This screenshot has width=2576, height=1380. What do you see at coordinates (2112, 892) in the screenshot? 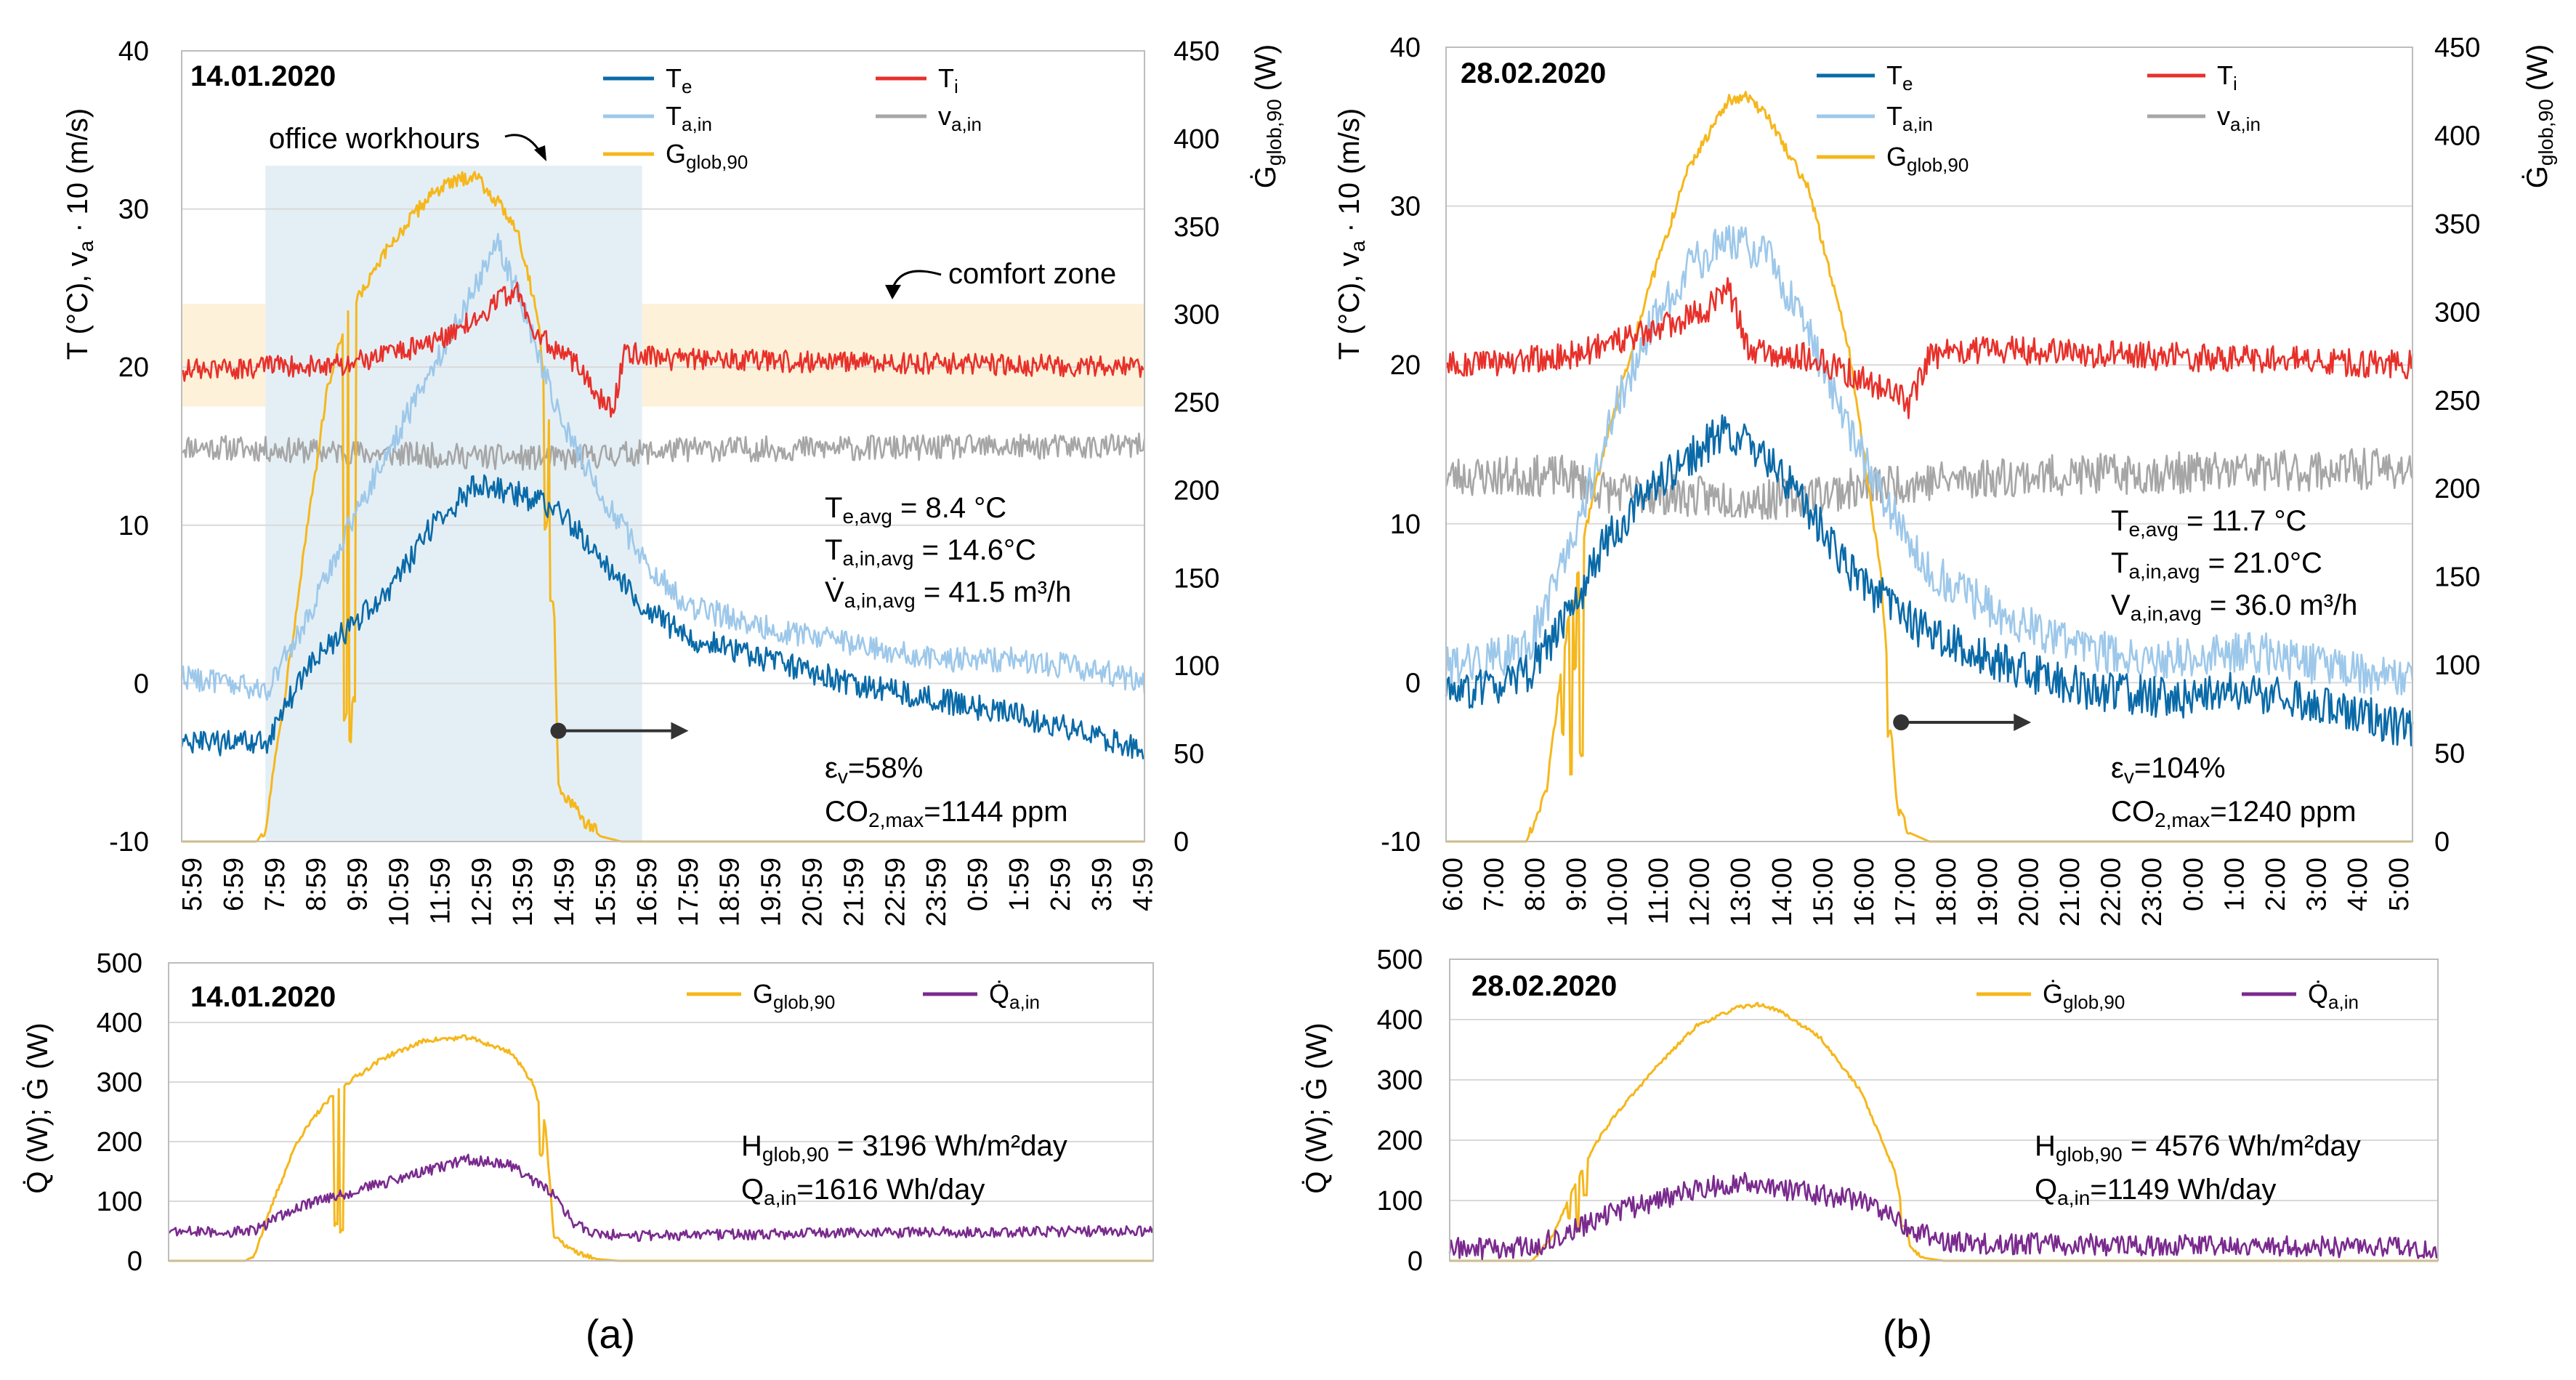
I see `x-tick-label: 22:00` at bounding box center [2112, 892].